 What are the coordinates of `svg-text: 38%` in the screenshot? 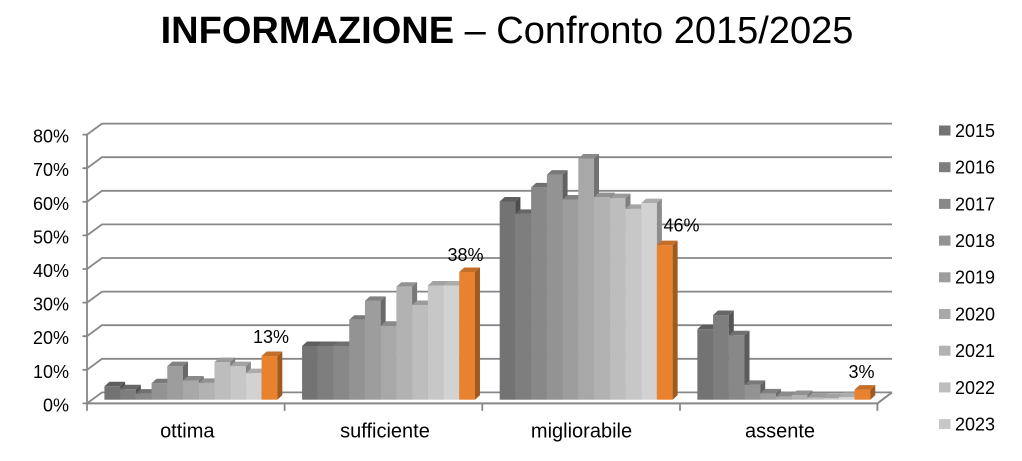 It's located at (465, 255).